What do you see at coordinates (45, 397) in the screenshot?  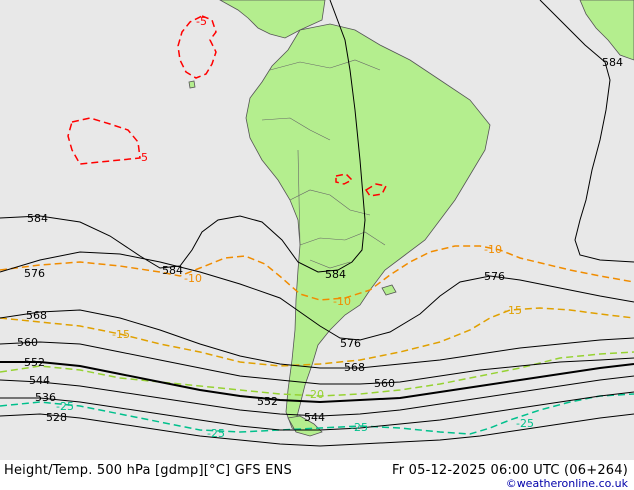 I see `height-label: 536` at bounding box center [45, 397].